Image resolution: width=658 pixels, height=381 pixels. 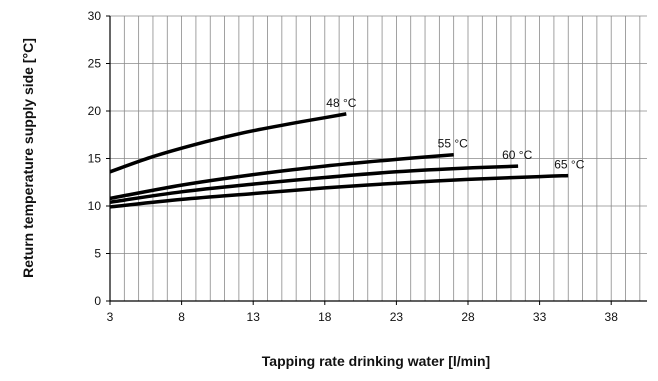 What do you see at coordinates (110, 317) in the screenshot?
I see `x-tick-label: 3` at bounding box center [110, 317].